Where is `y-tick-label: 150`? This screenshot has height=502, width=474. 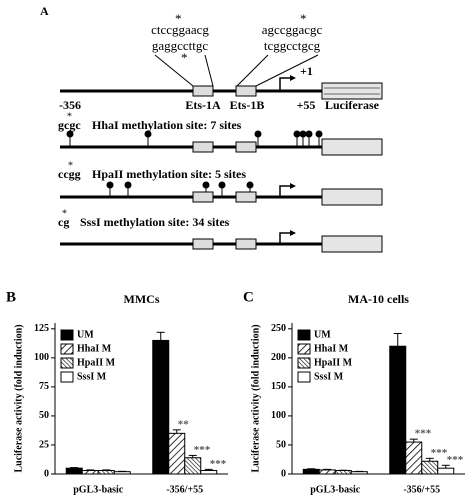
y-tick-label: 150 is located at coordinates (278, 386).